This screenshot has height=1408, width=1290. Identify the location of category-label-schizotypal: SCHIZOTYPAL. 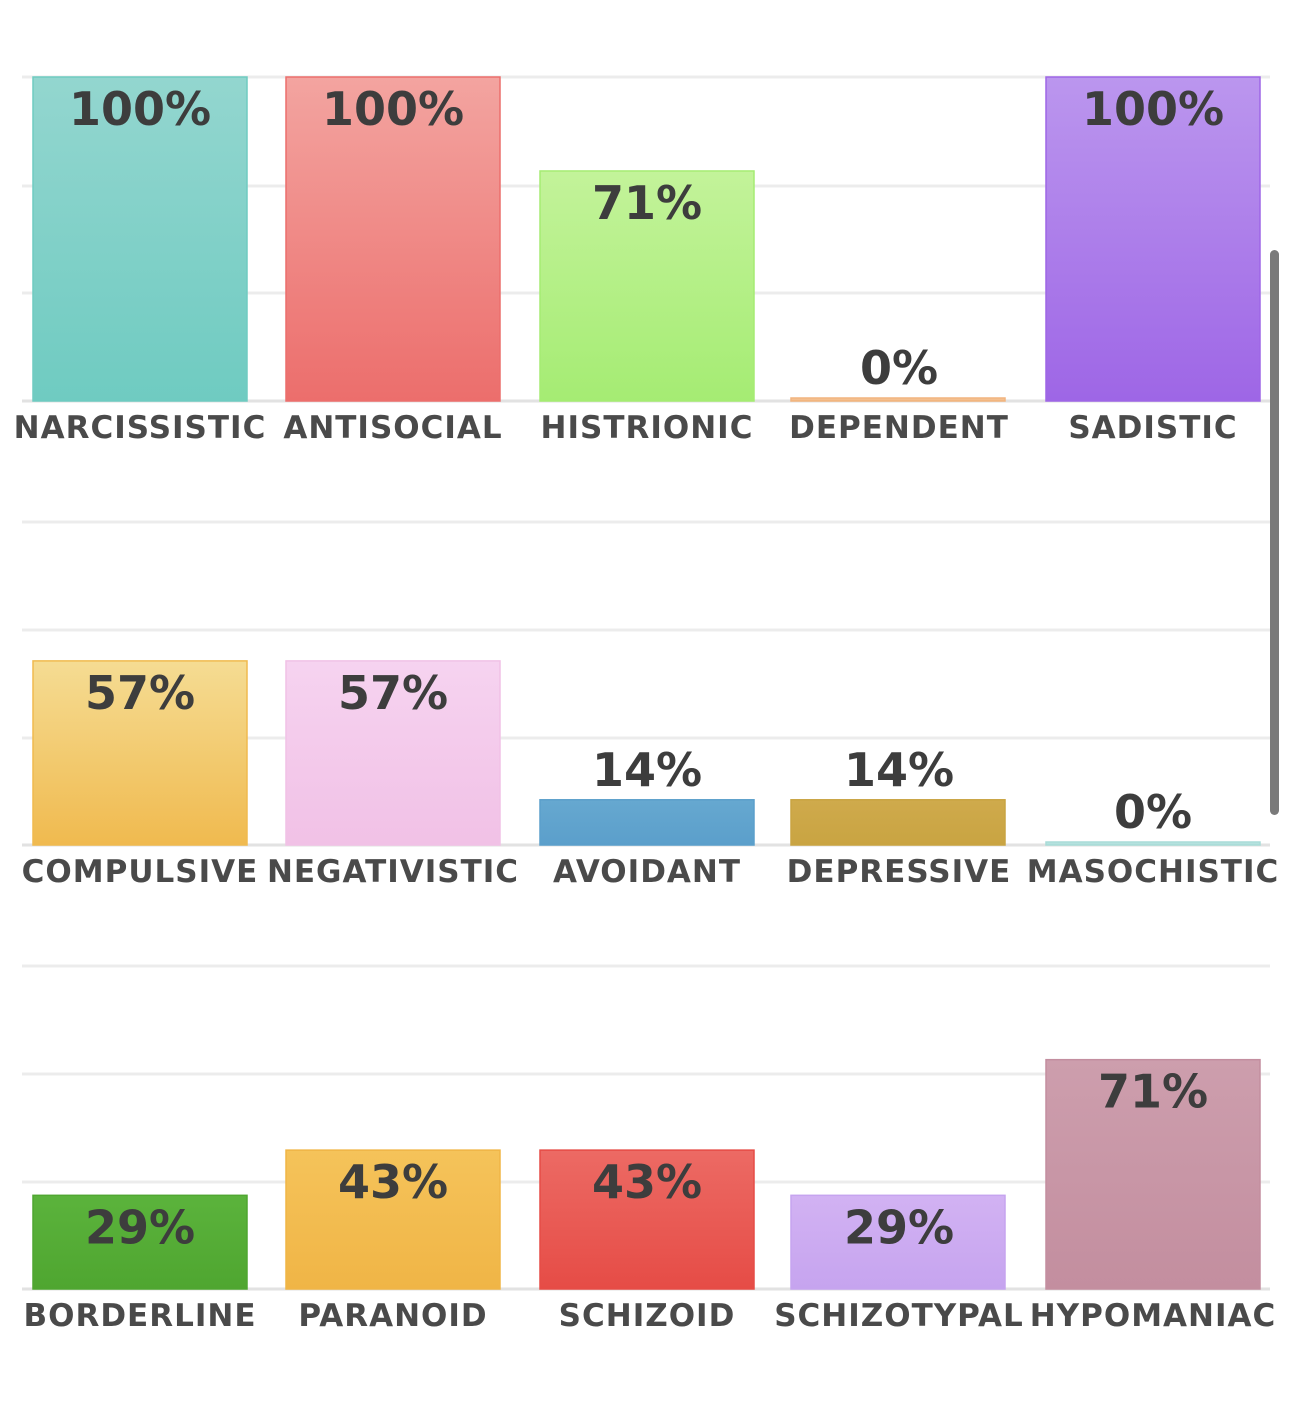
(899, 1316).